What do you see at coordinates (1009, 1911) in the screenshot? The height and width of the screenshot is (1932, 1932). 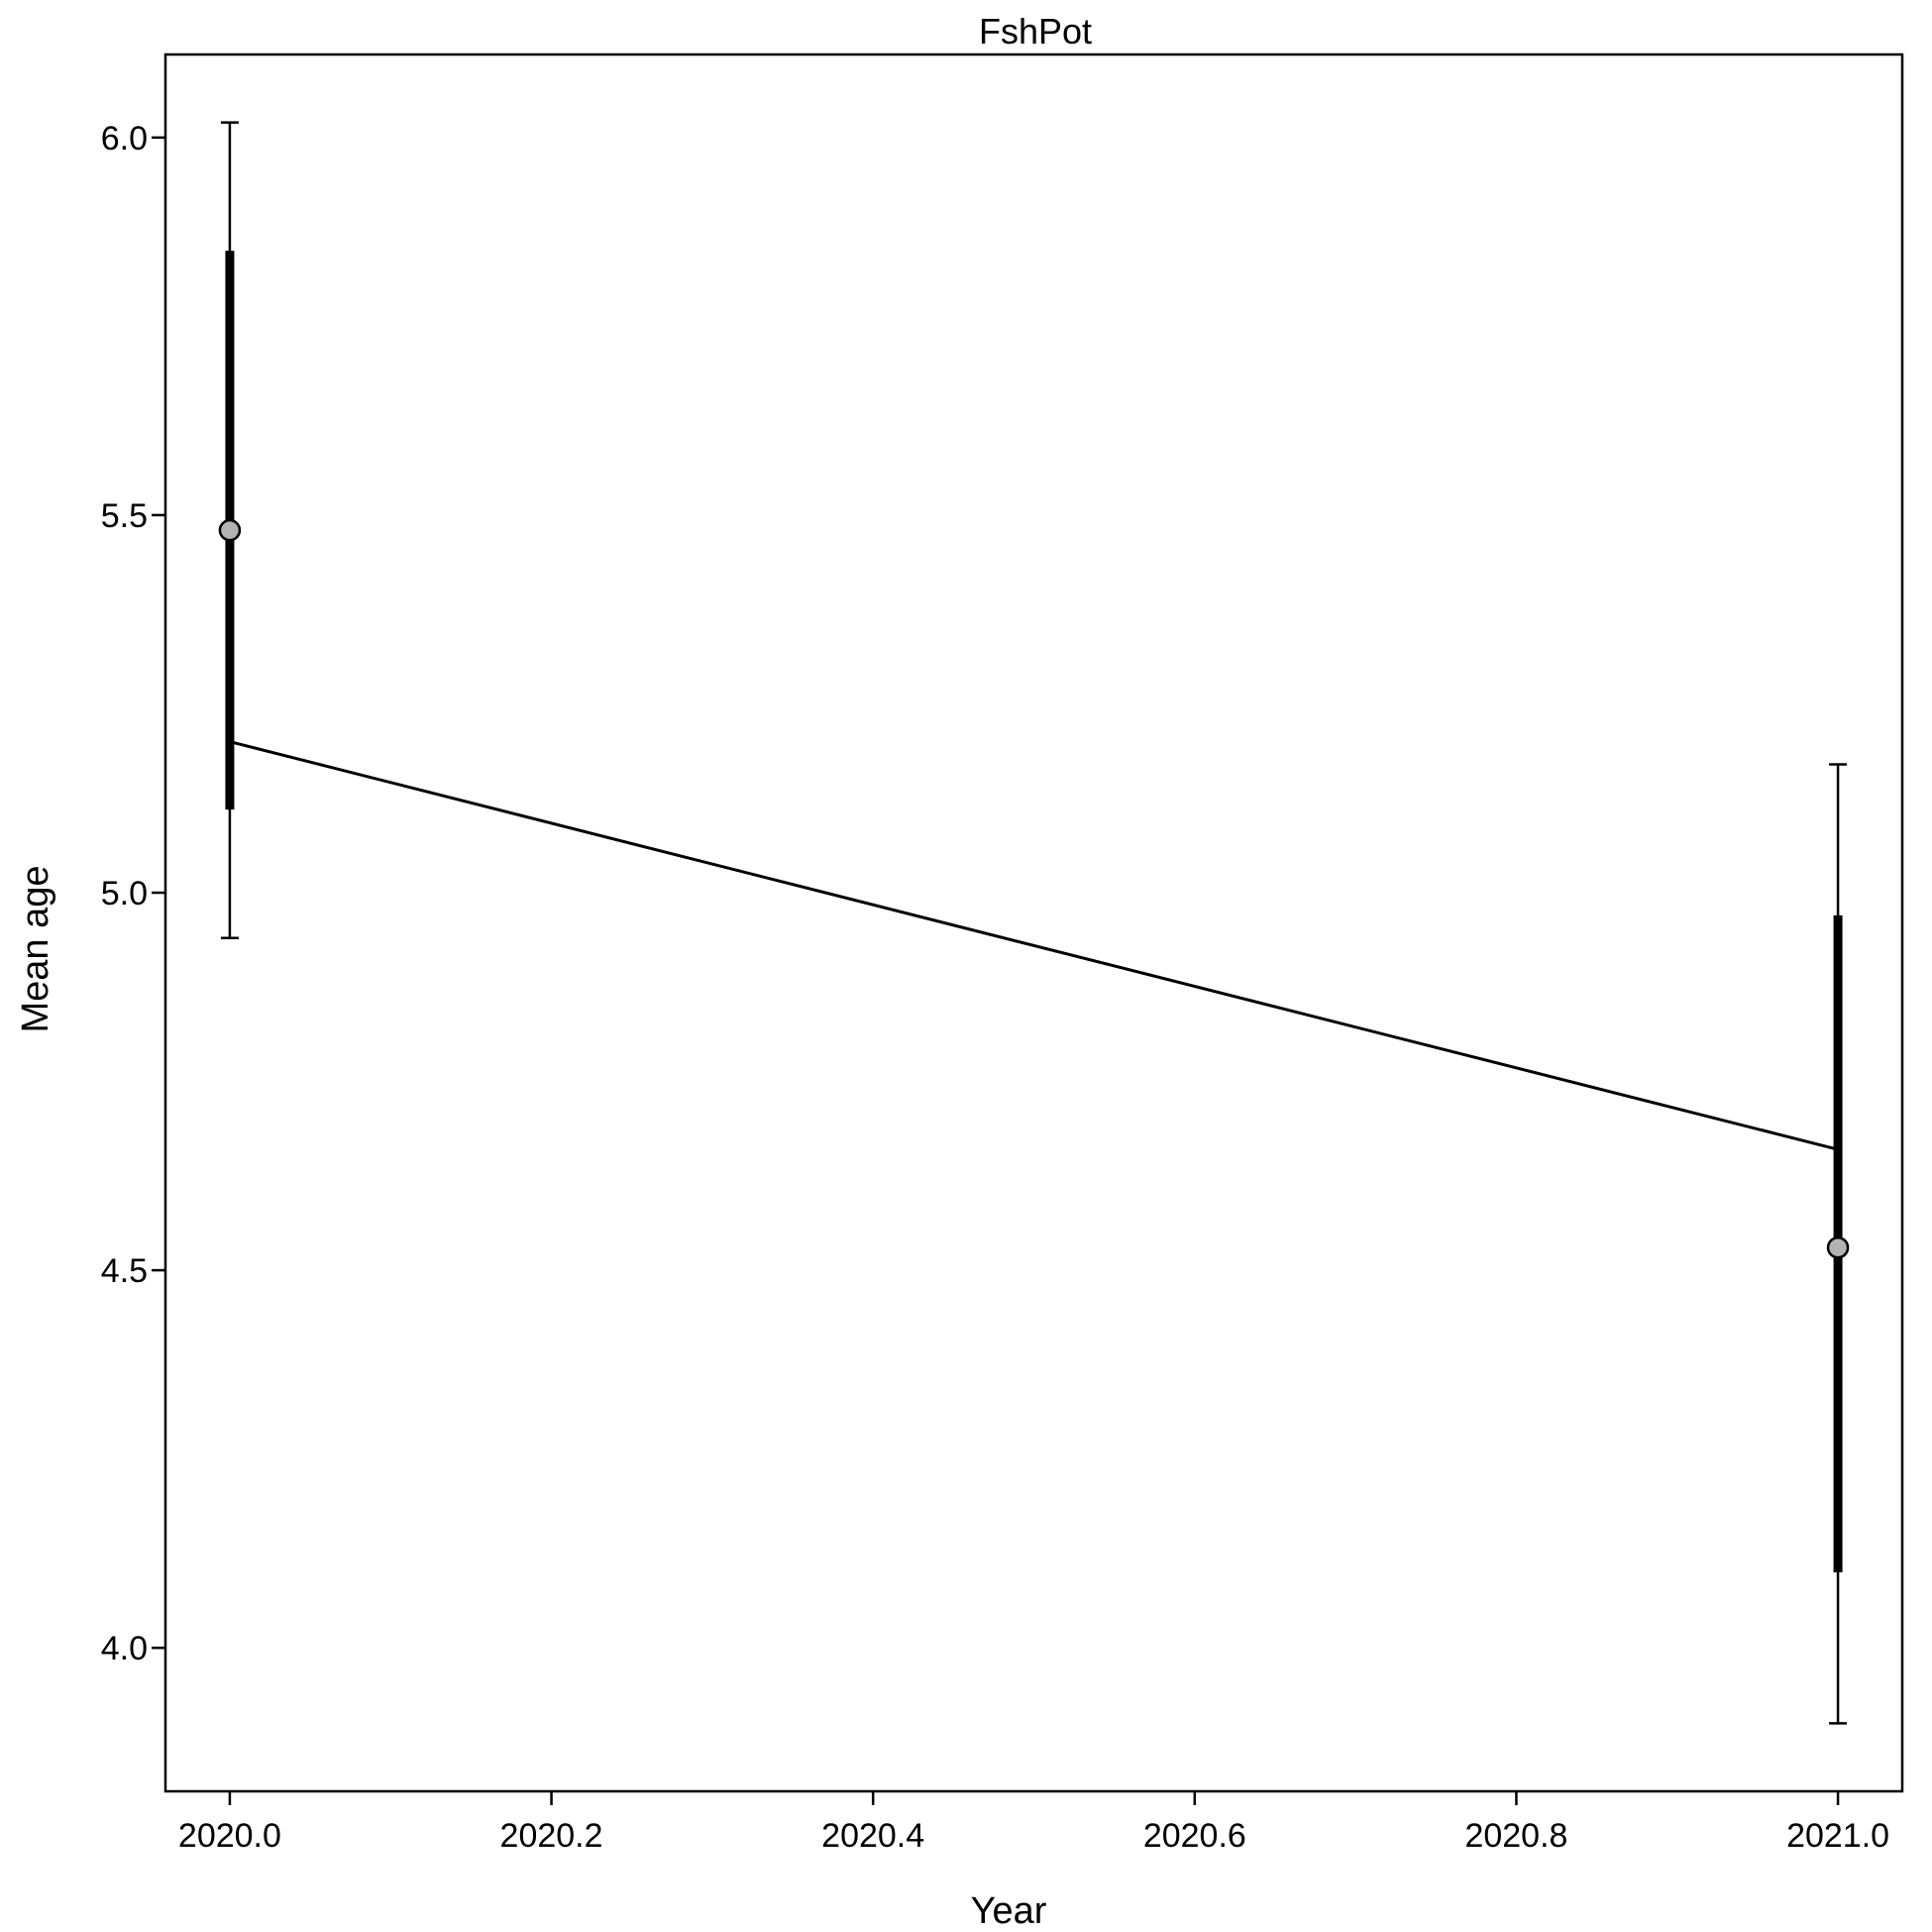 I see `x-axis-label: Year` at bounding box center [1009, 1911].